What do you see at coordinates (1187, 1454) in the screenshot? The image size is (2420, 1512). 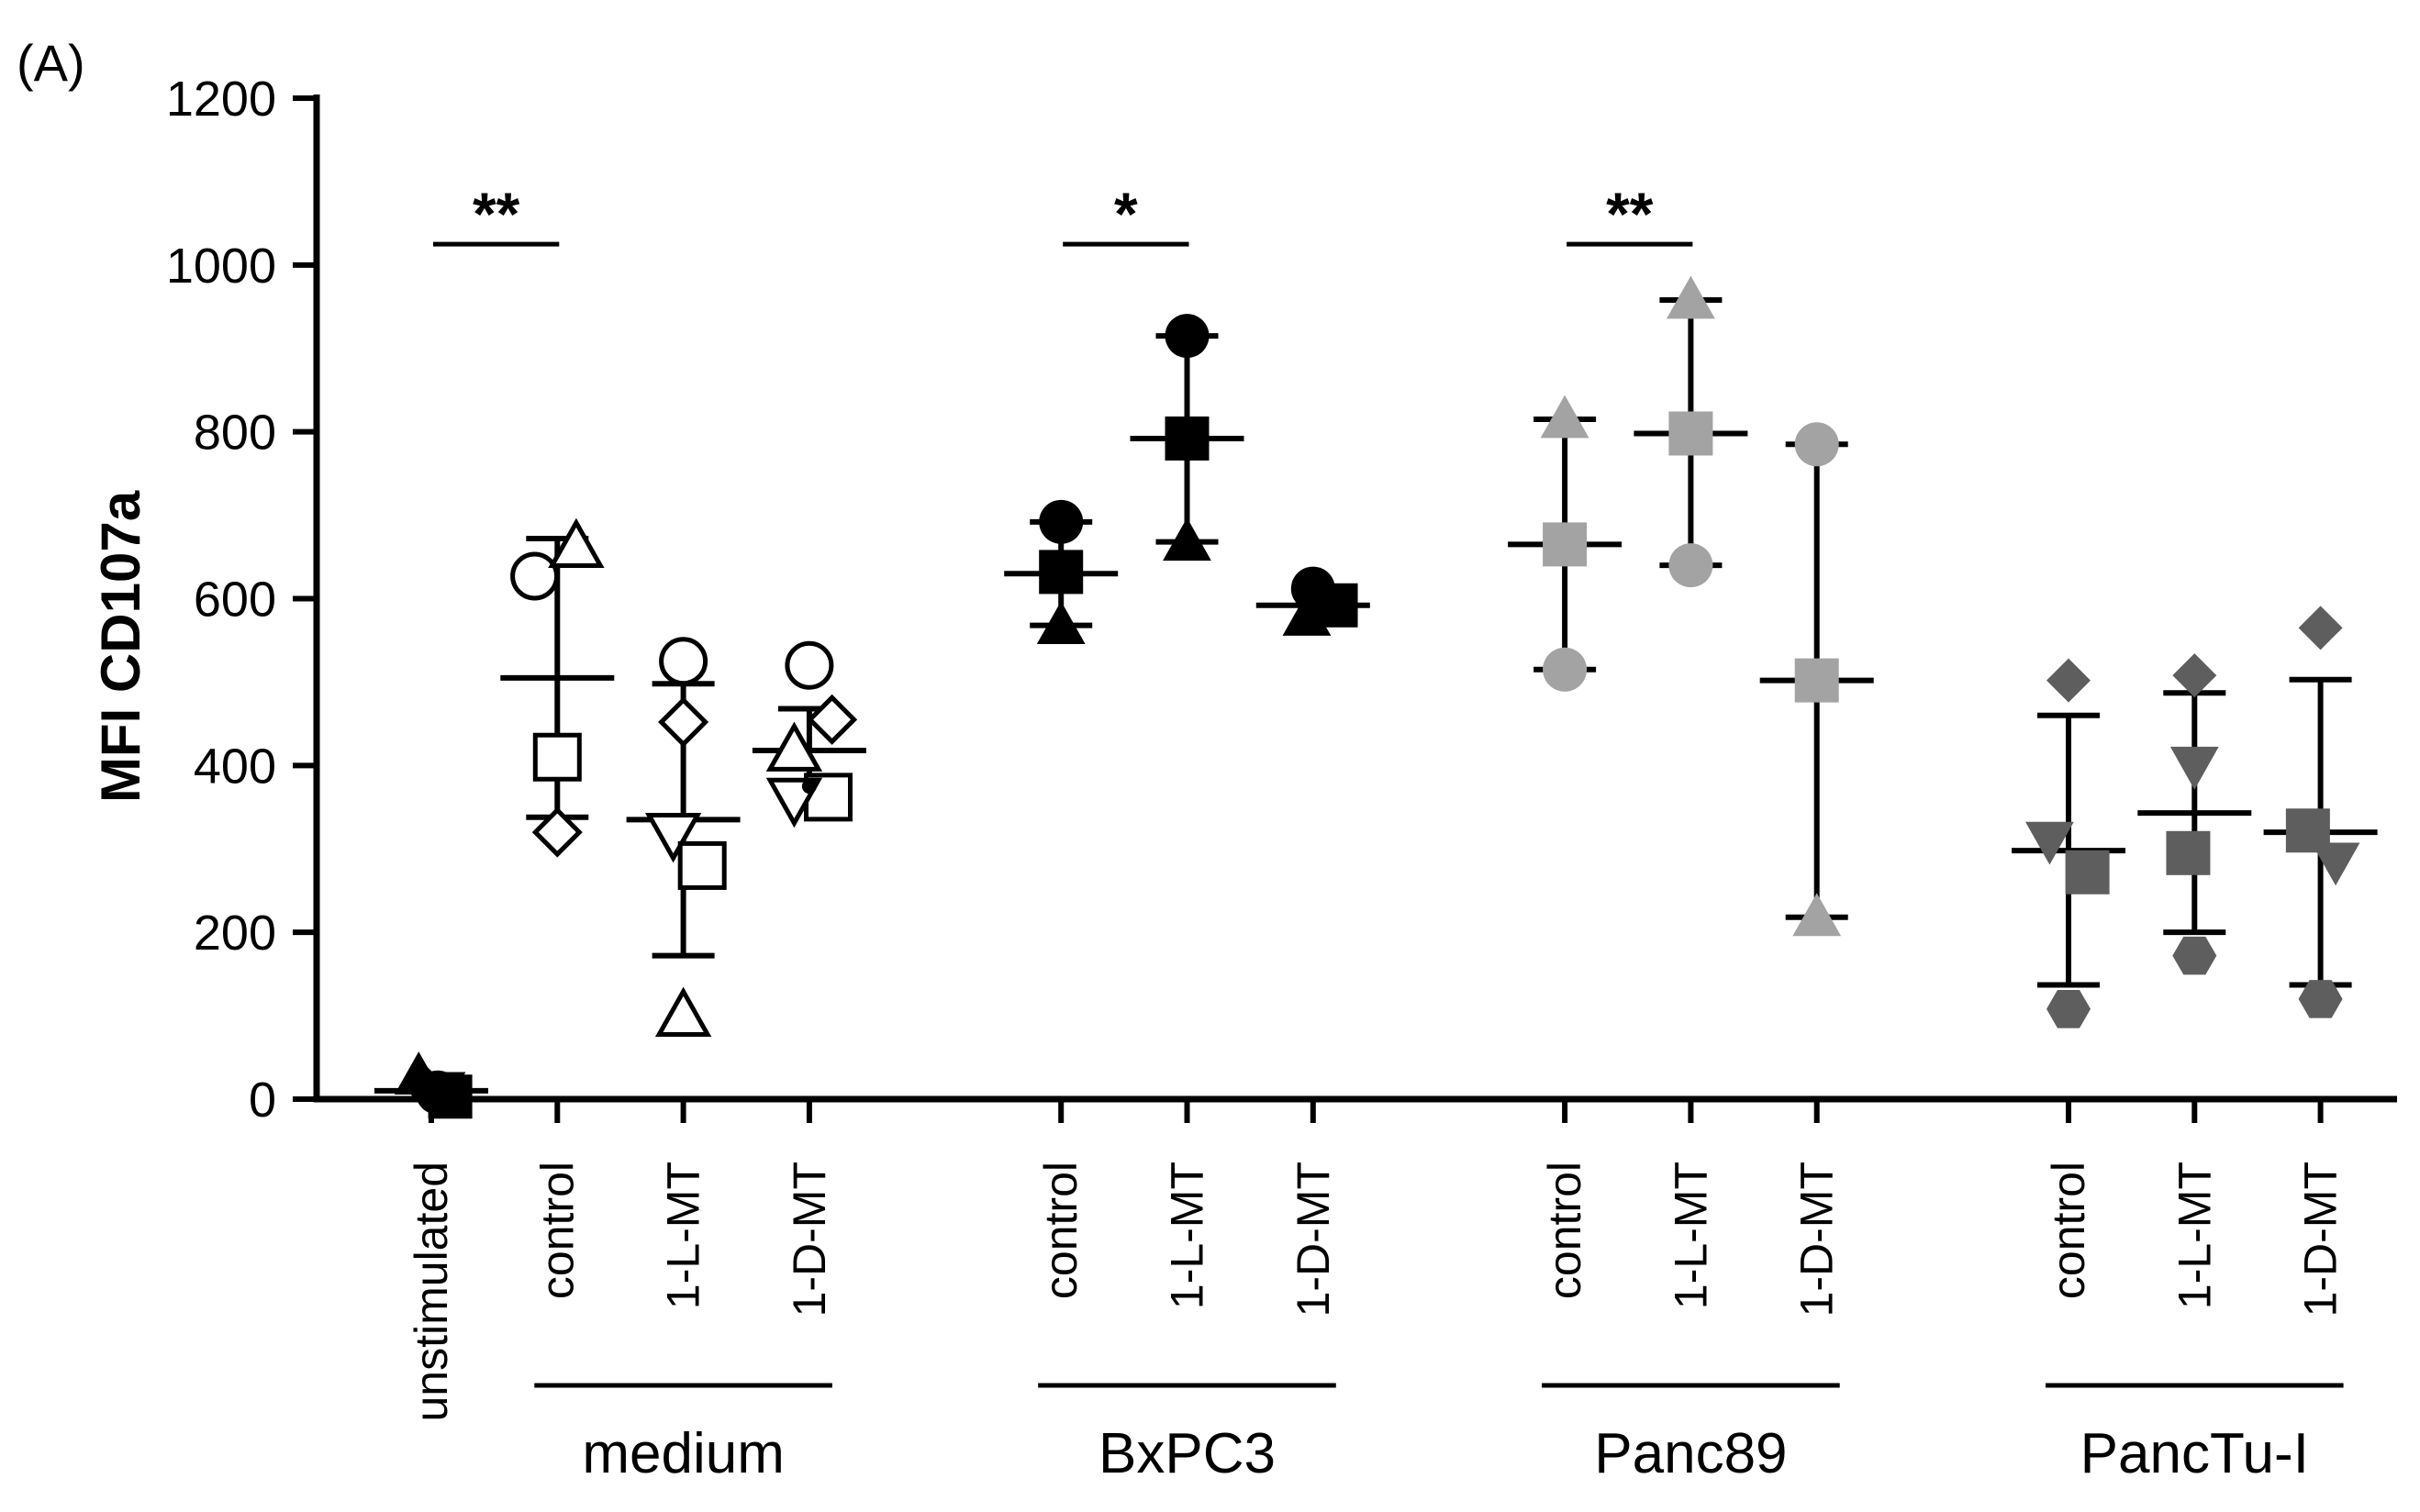 I see `group-label: BxPC3` at bounding box center [1187, 1454].